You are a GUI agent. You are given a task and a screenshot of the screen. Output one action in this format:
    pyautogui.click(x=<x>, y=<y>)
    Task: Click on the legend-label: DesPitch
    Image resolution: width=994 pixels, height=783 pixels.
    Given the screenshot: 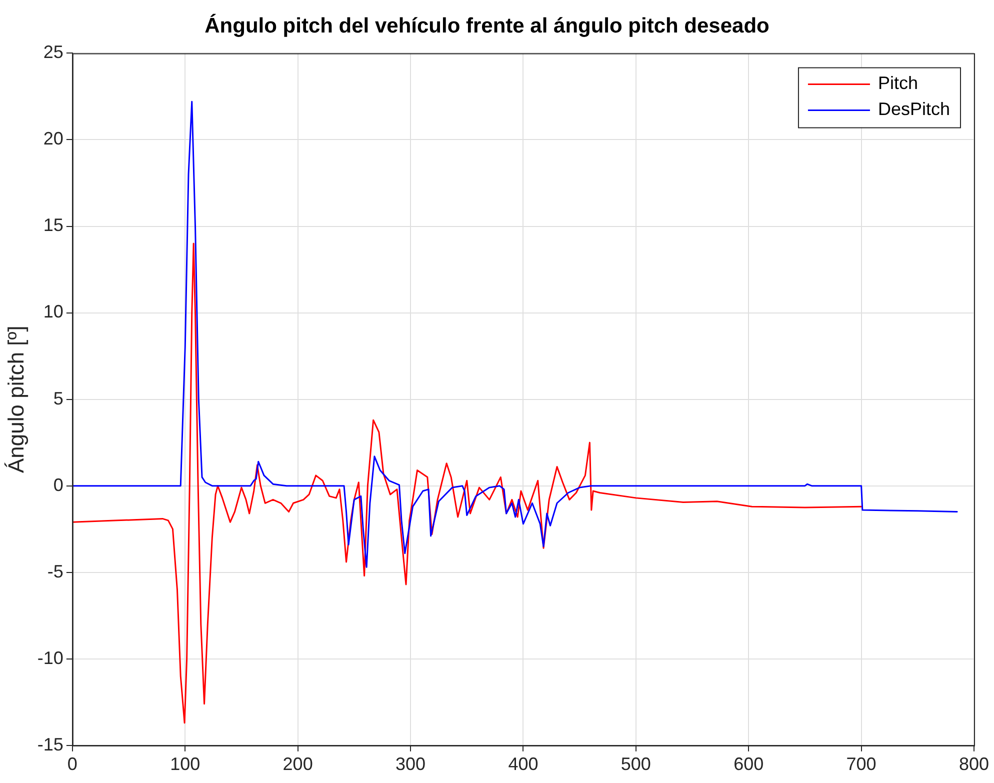 What is the action you would take?
    pyautogui.click(x=914, y=109)
    